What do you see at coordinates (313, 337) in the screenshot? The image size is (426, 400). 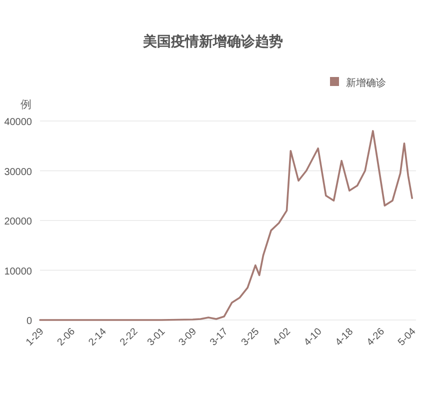 I see `x-tick-label: 4-10` at bounding box center [313, 337].